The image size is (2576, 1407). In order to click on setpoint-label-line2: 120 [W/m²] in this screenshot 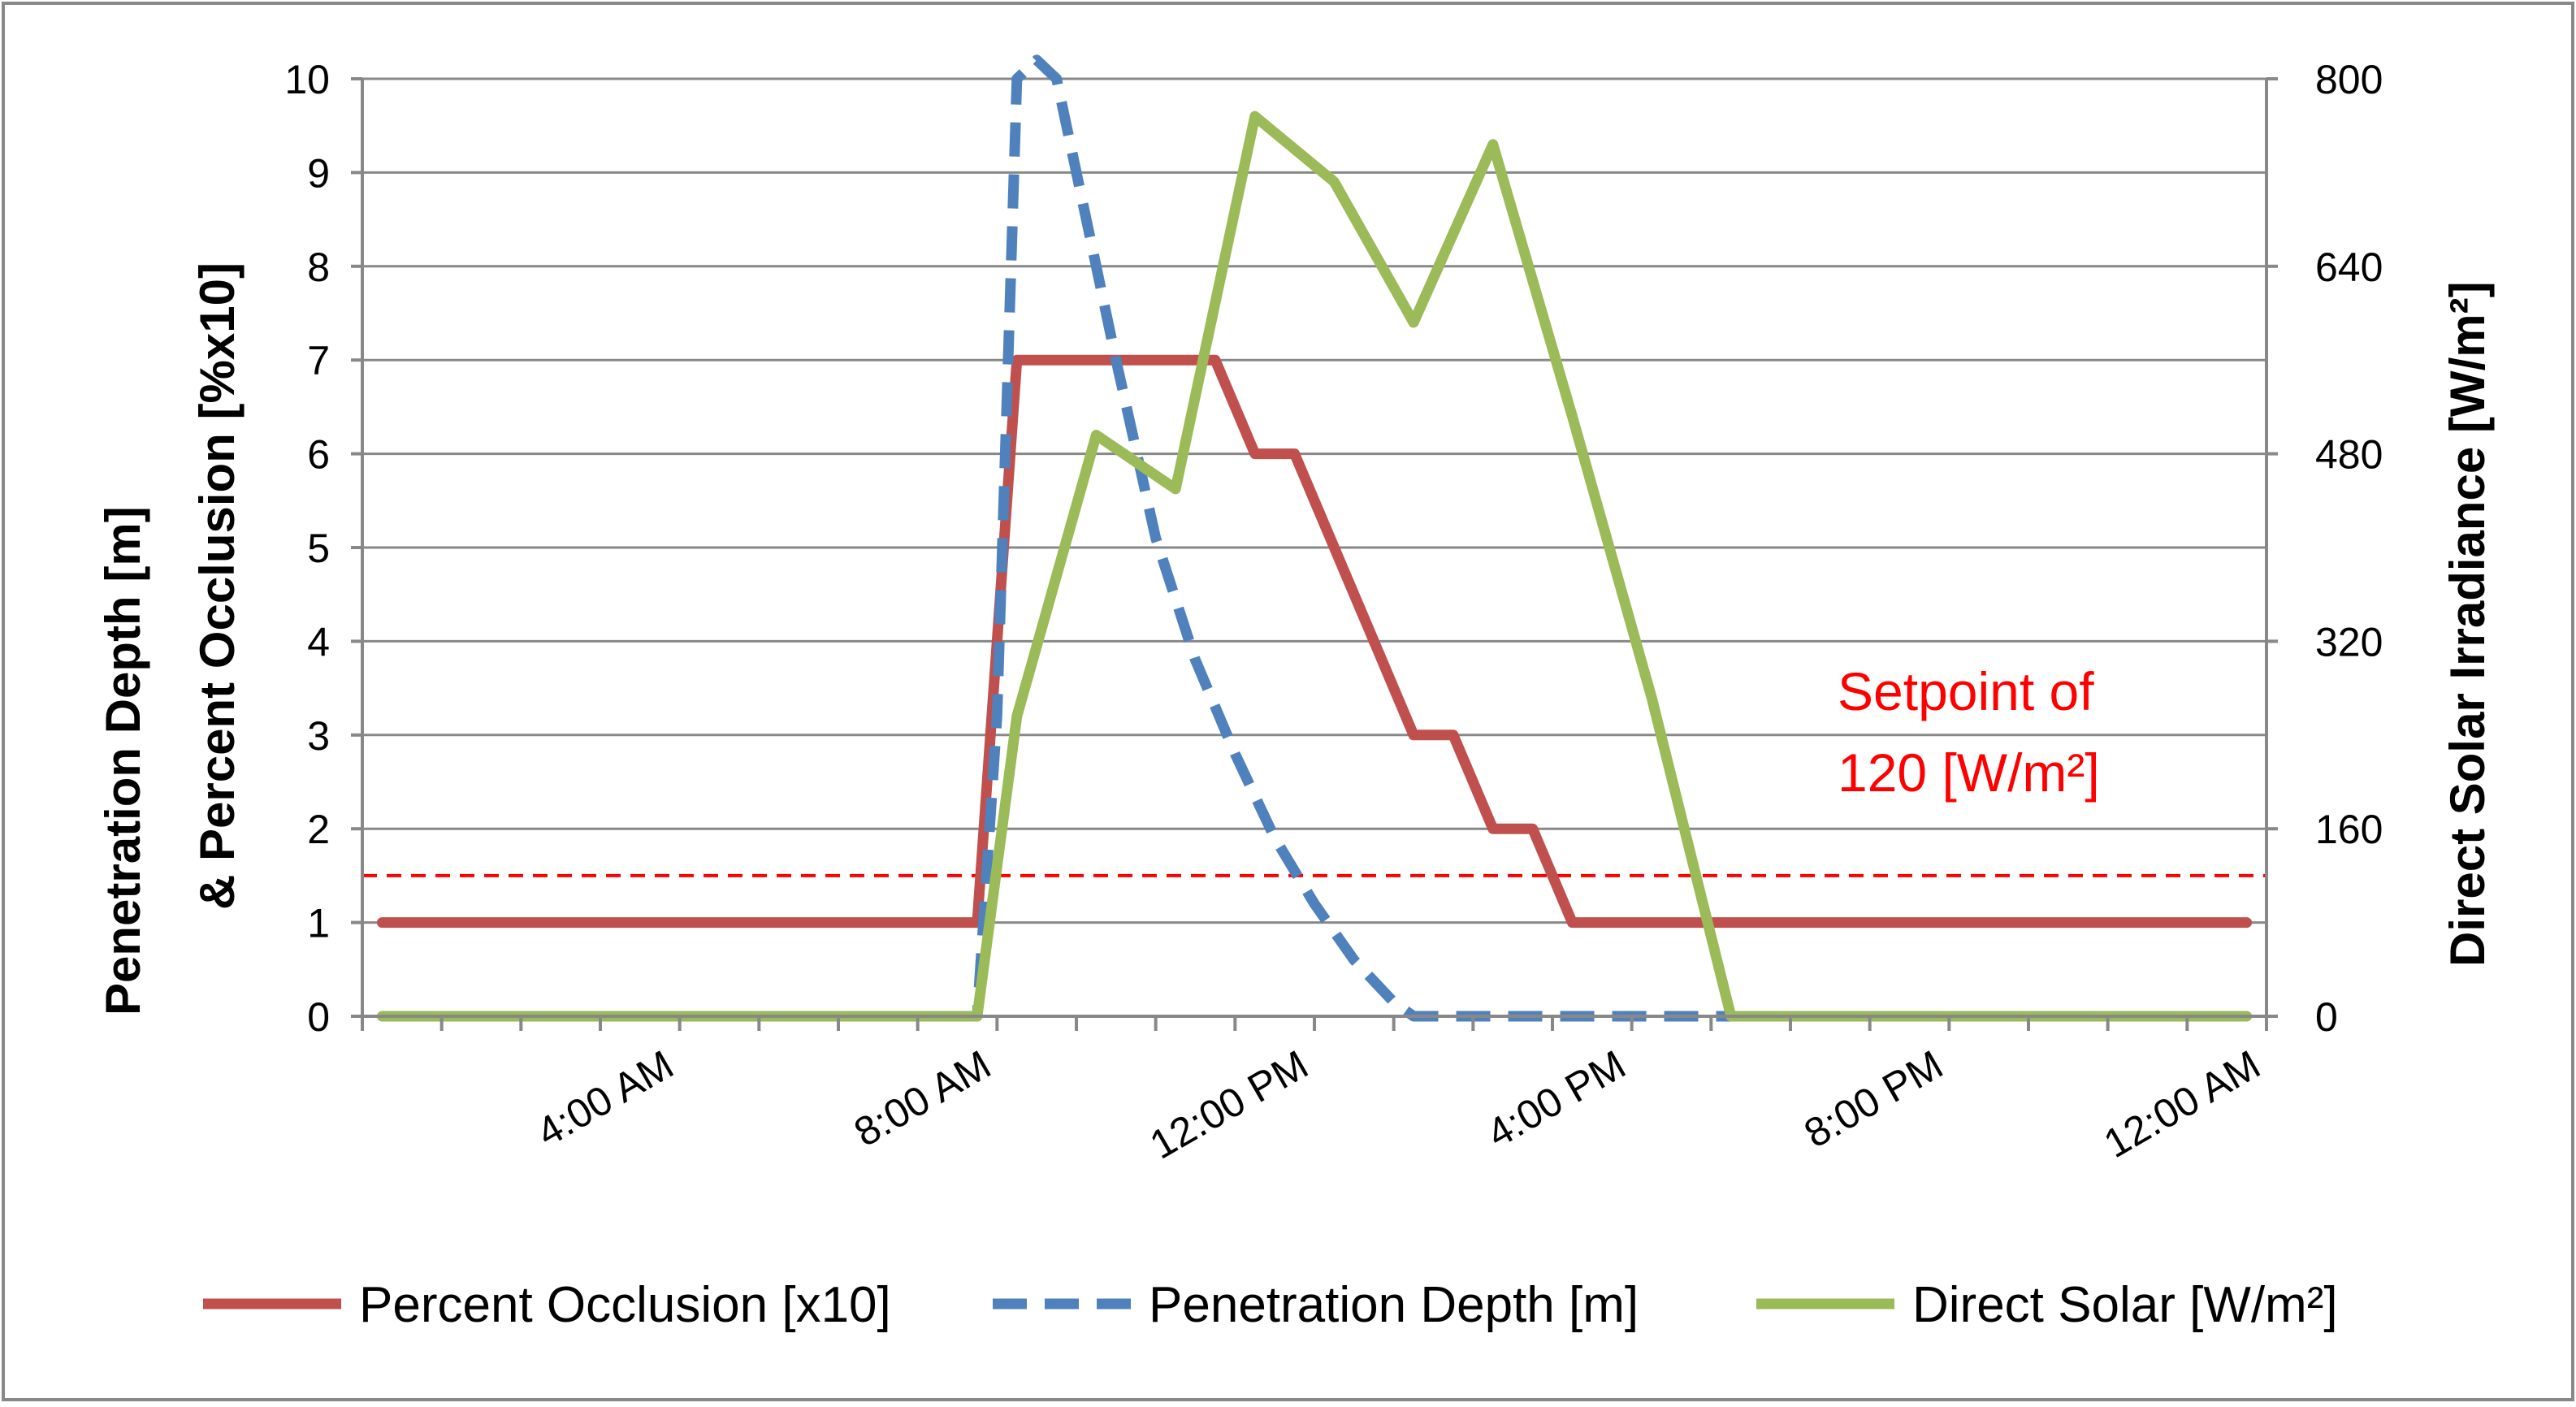, I will do `click(1969, 772)`.